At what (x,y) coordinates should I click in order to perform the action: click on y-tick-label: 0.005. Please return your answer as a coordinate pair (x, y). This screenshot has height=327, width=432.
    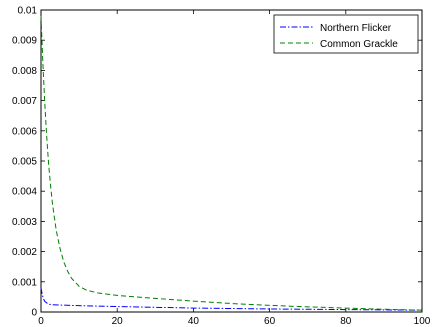
    Looking at the image, I should click on (24, 162).